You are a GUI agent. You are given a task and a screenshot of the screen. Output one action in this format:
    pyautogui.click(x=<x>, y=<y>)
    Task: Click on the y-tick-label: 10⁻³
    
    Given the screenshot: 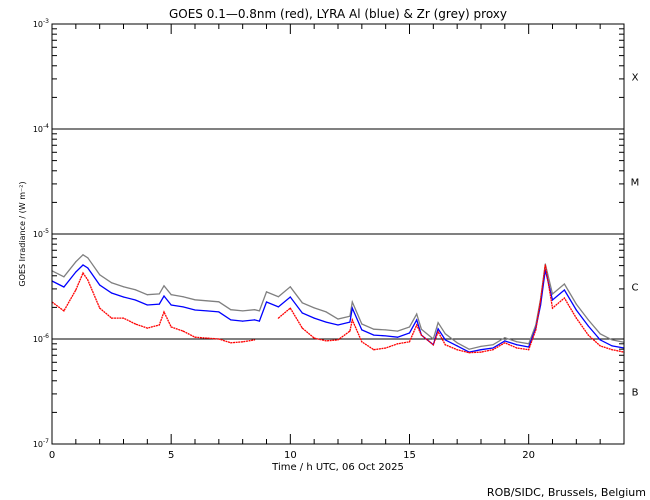 What is the action you would take?
    pyautogui.click(x=41, y=23)
    